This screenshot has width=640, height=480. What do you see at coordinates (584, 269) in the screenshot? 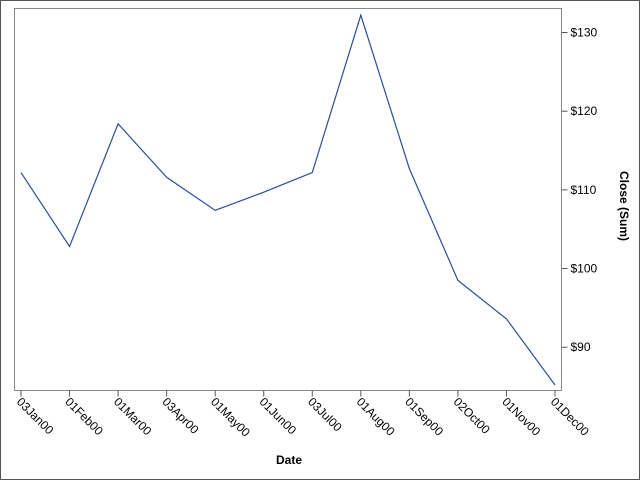
I see `y-tick-label: $100` at bounding box center [584, 269].